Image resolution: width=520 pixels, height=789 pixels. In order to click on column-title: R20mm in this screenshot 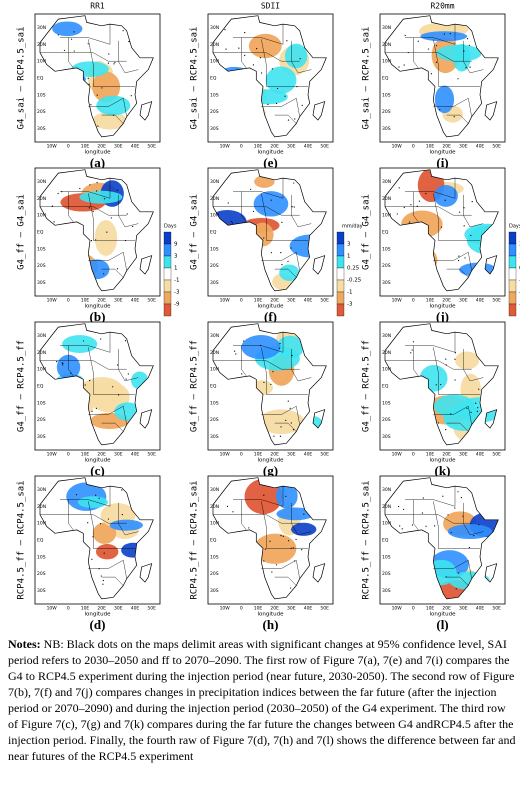, I will do `click(442, 6)`.